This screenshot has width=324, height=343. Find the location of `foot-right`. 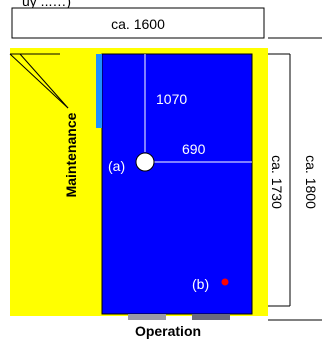

foot-right is located at coordinates (211, 317).